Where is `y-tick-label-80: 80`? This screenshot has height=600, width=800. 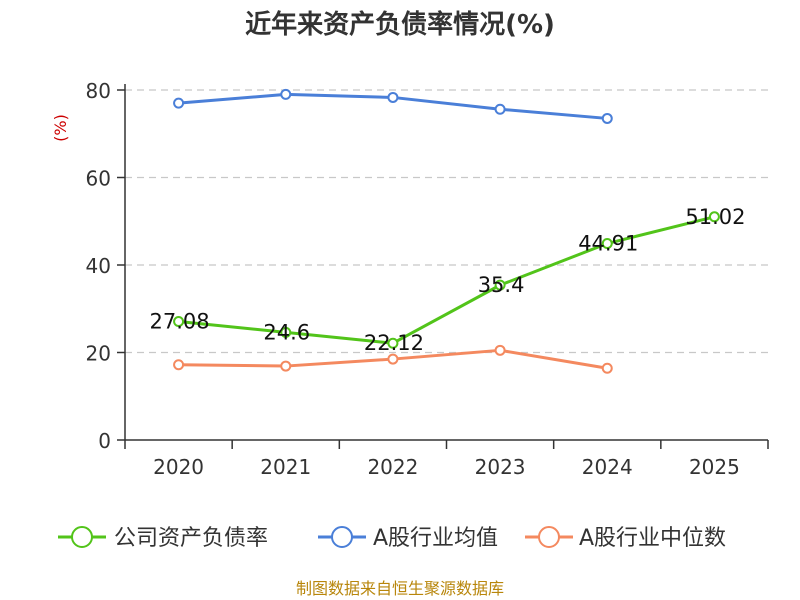 y-tick-label-80: 80 is located at coordinates (98, 91).